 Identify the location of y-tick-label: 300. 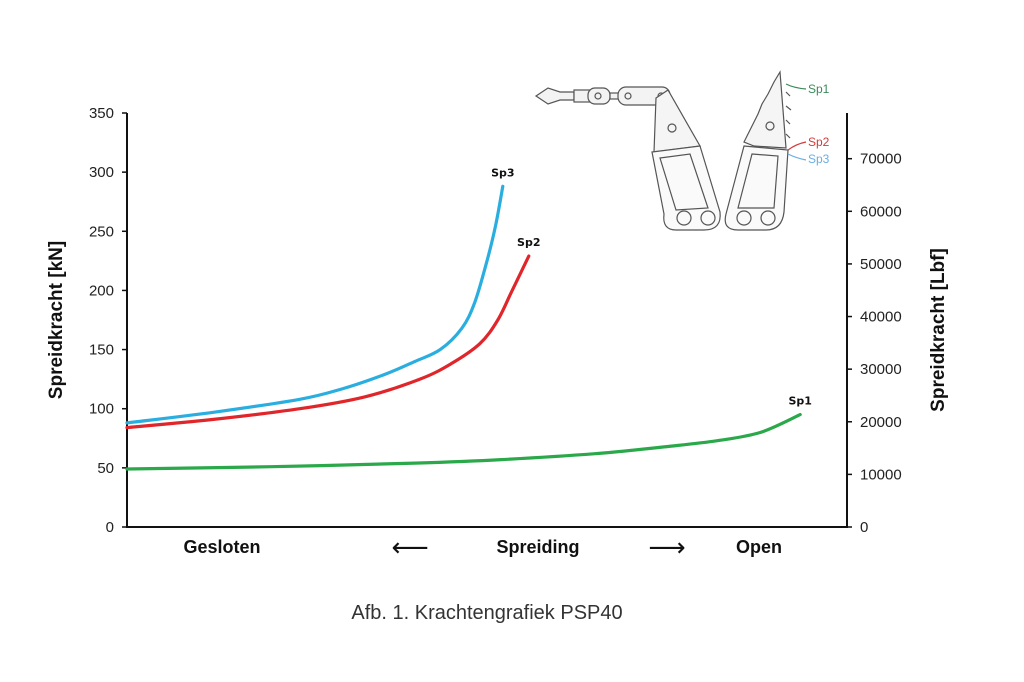
(101, 172).